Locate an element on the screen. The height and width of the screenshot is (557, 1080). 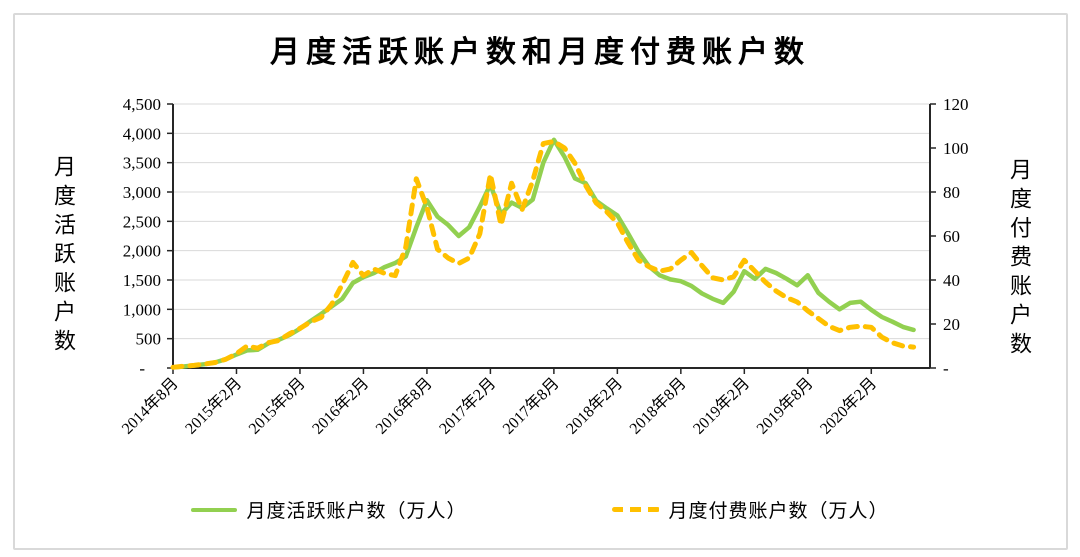
x-axis-tick-label: 2018年2月 is located at coordinates (595, 406).